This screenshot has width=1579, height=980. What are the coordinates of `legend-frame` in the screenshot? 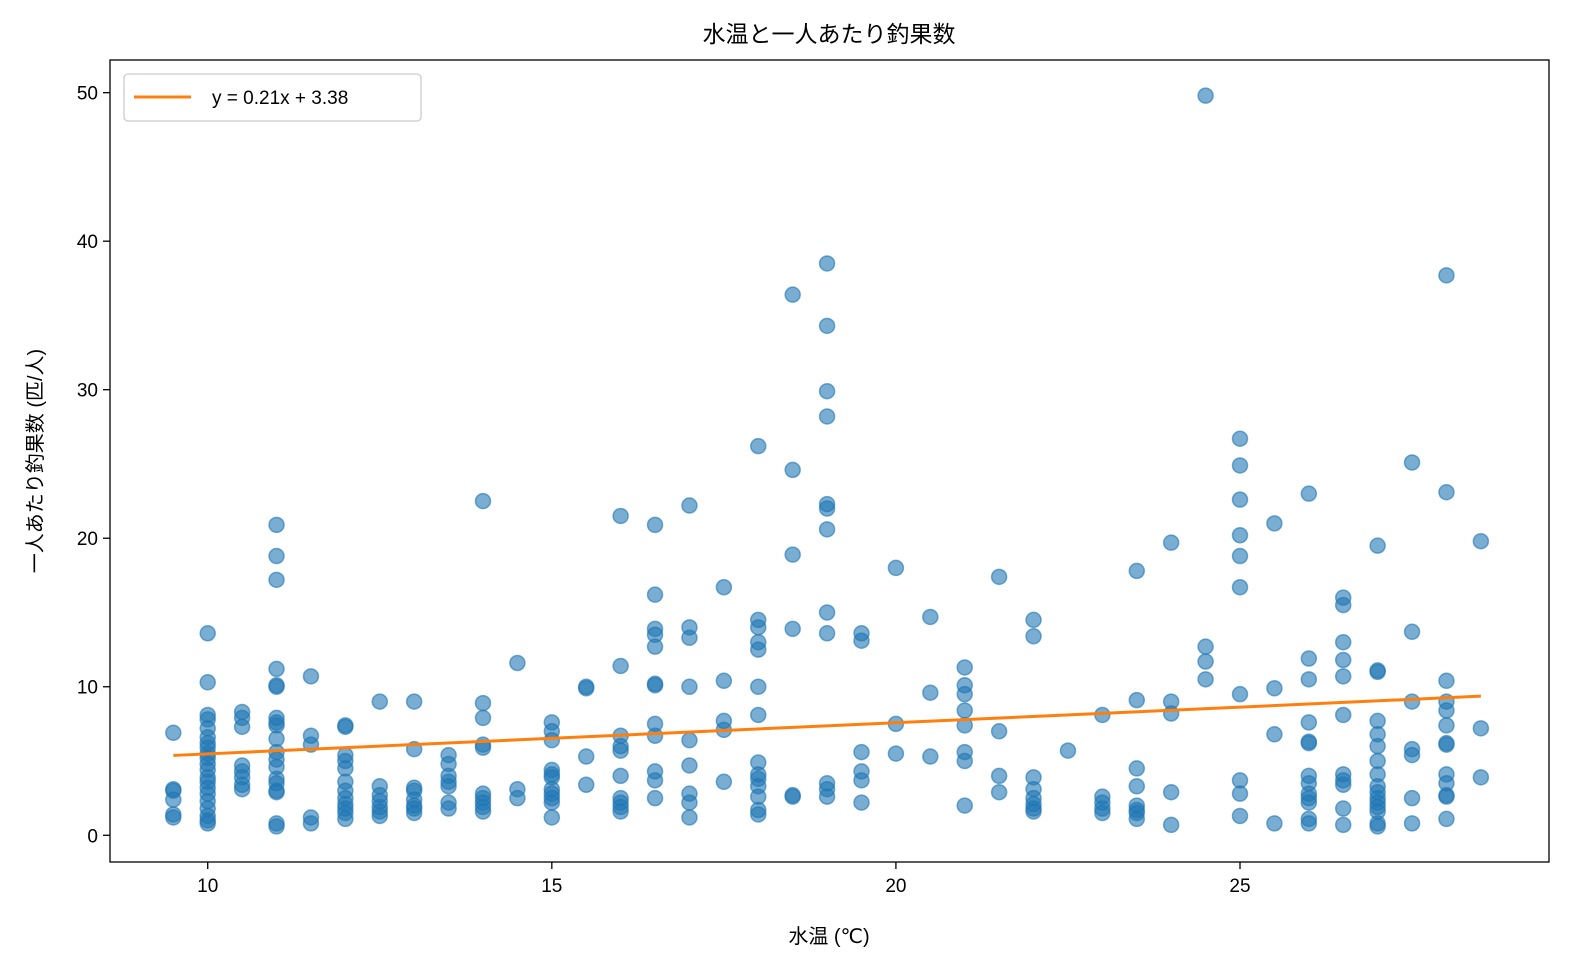 It's located at (272, 97).